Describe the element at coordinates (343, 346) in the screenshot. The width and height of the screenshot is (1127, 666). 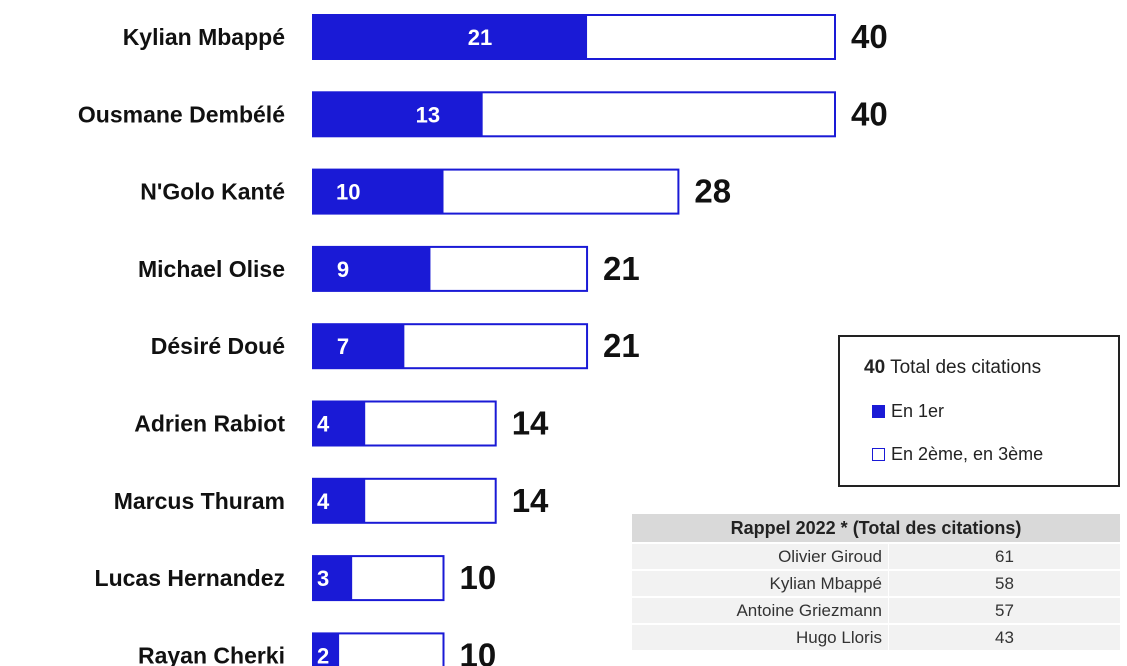
I see `bar-first-label: 7` at that location.